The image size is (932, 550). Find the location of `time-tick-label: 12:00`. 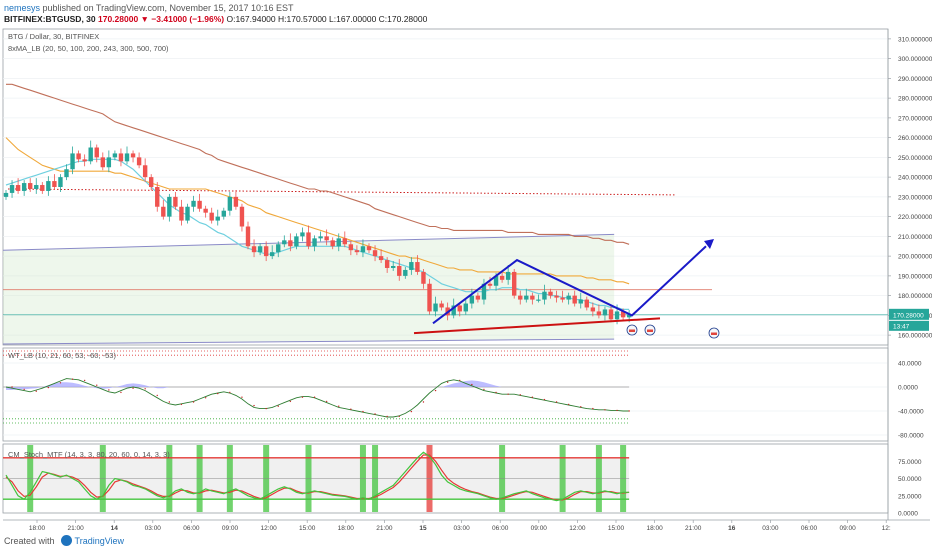

time-tick-label: 12:00 is located at coordinates (577, 528).